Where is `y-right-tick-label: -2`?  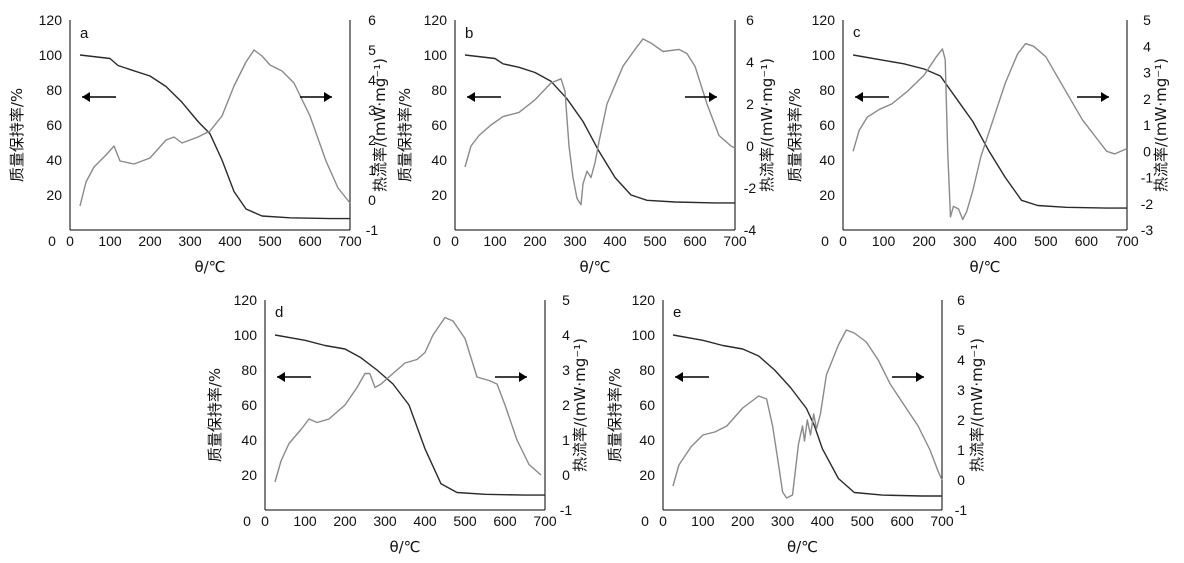 y-right-tick-label: -2 is located at coordinates (750, 188).